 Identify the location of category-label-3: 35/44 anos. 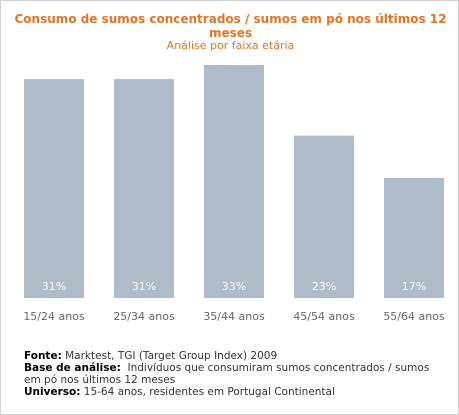
(234, 316).